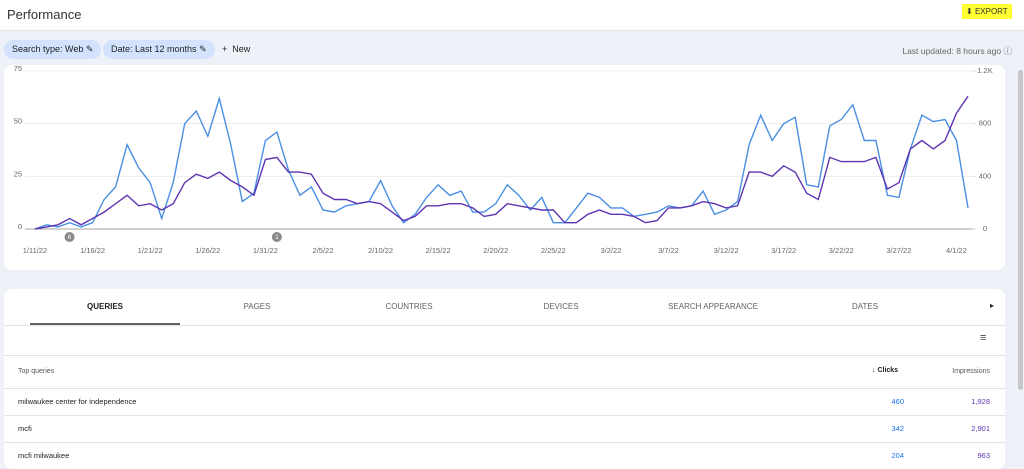  Describe the element at coordinates (241, 49) in the screenshot. I see `new-label: New` at that location.